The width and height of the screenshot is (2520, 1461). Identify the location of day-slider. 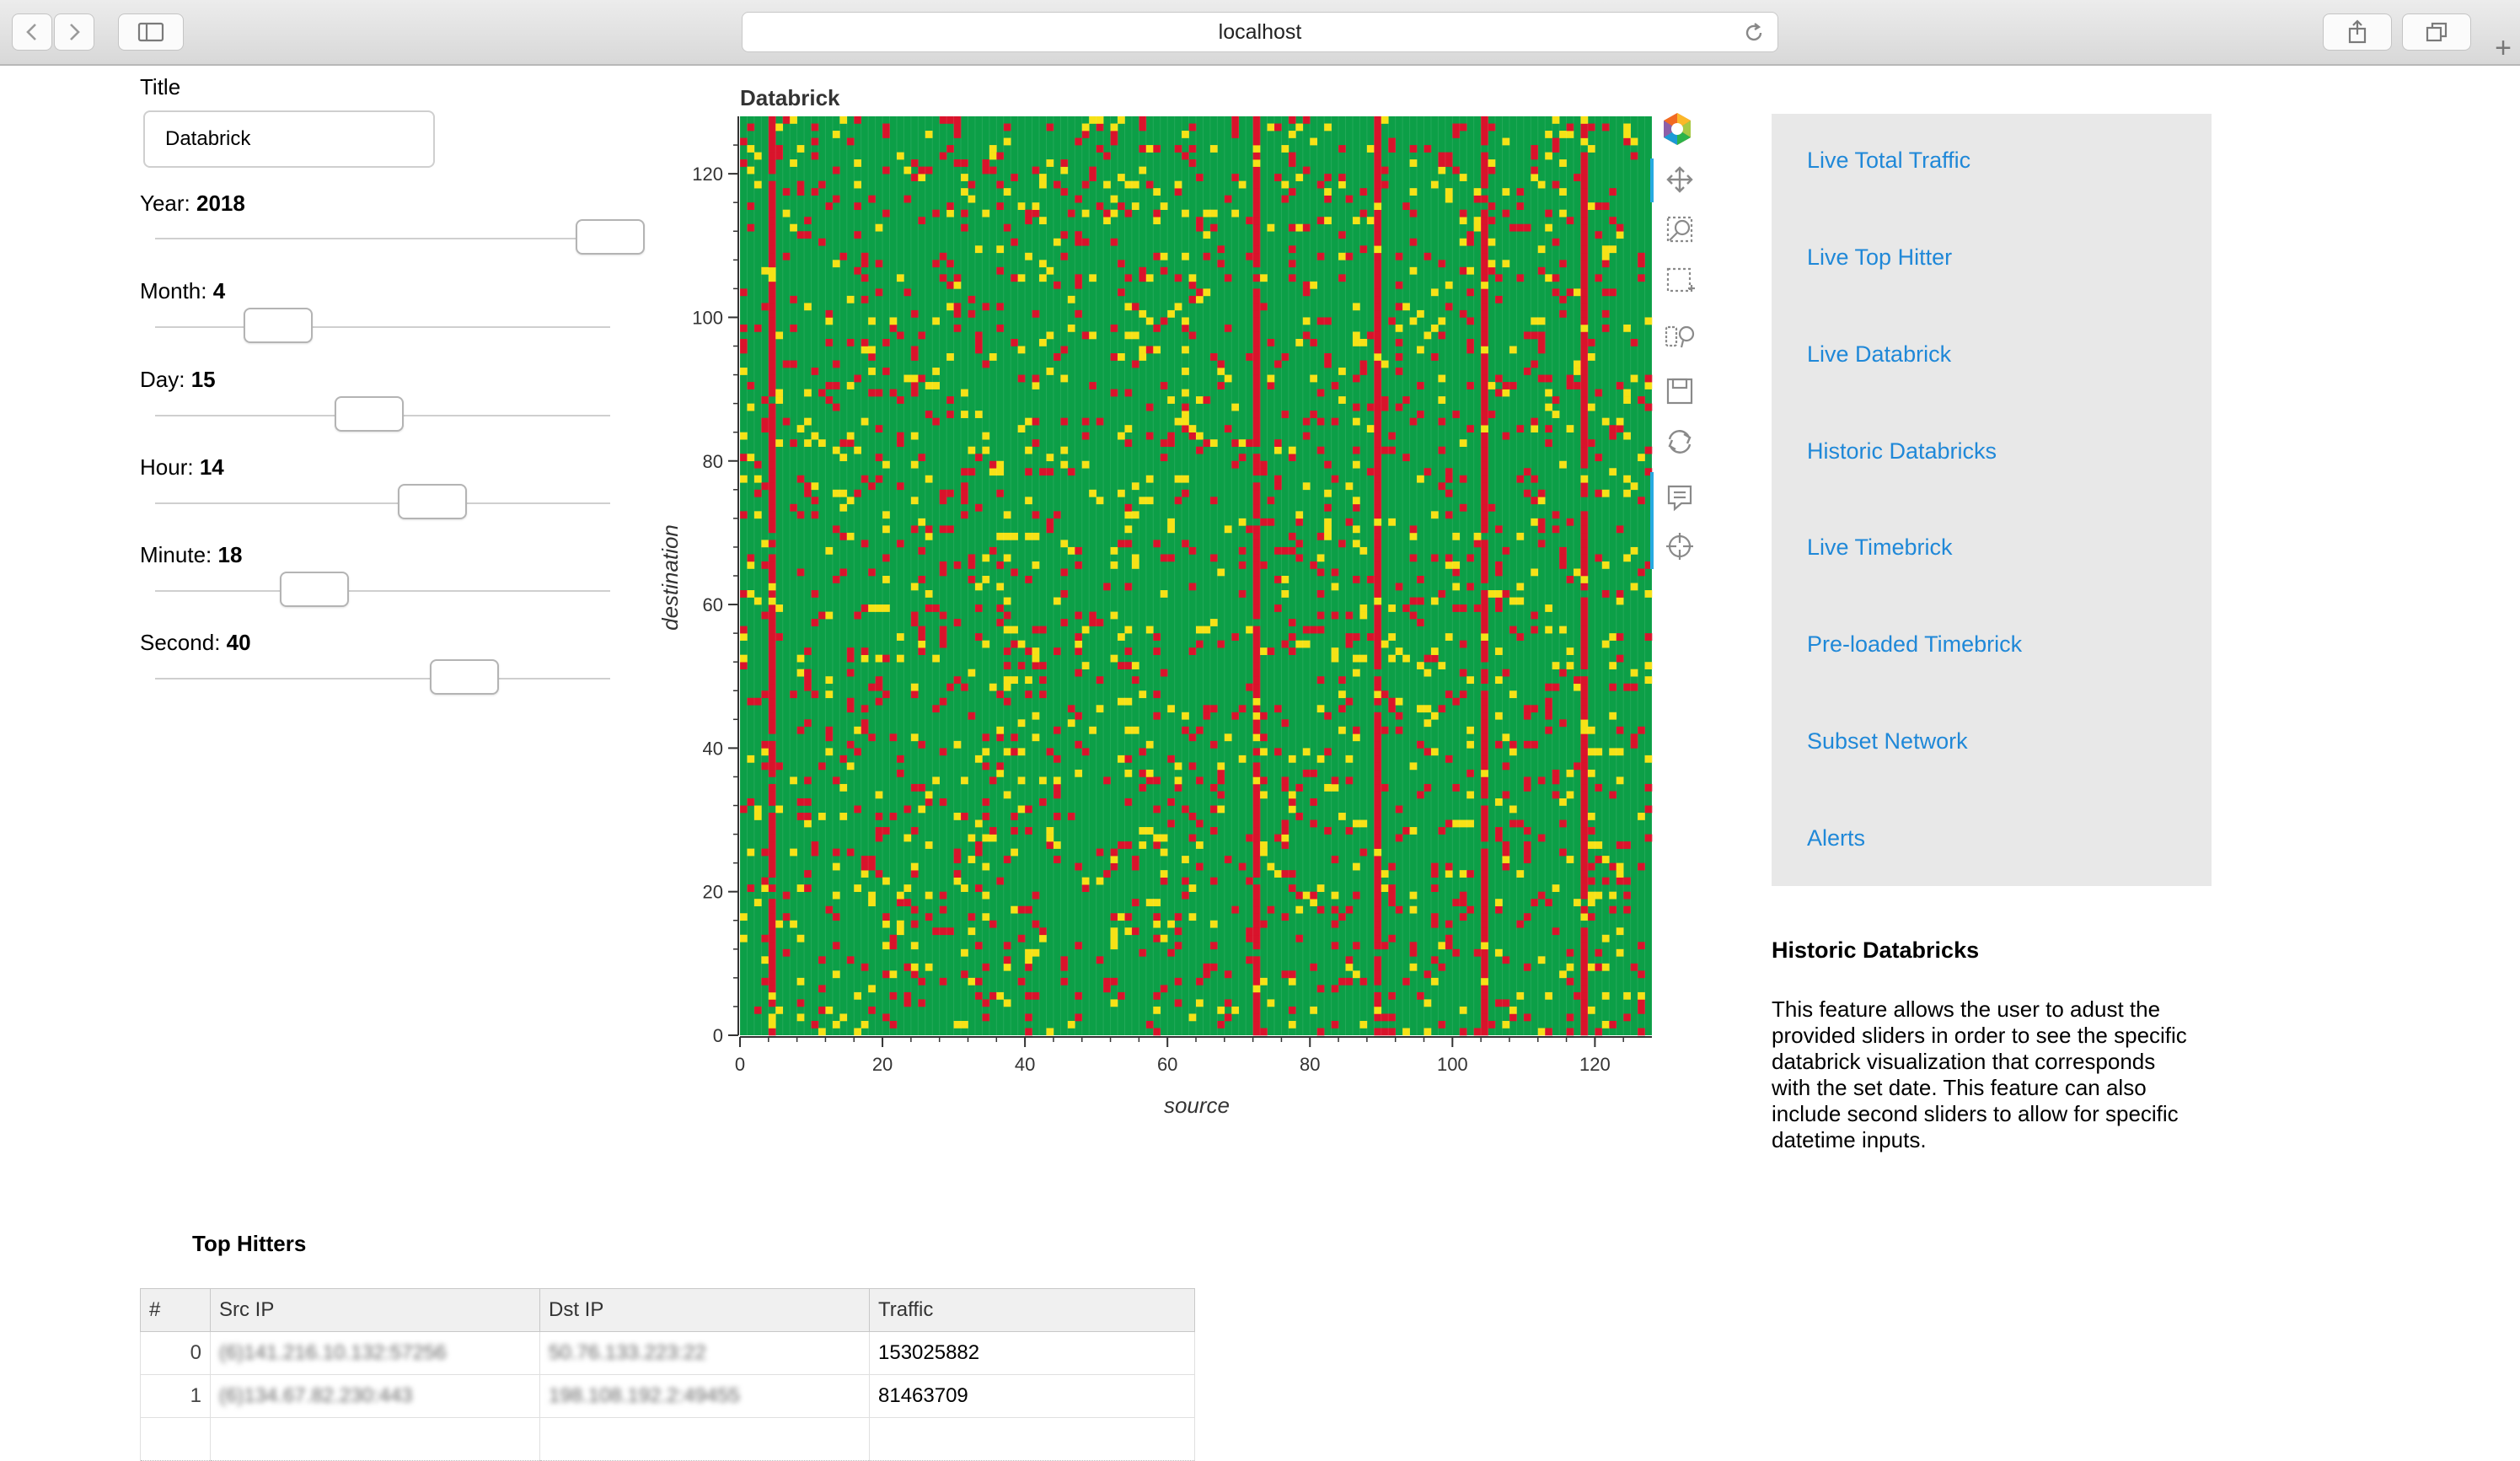
(382, 415).